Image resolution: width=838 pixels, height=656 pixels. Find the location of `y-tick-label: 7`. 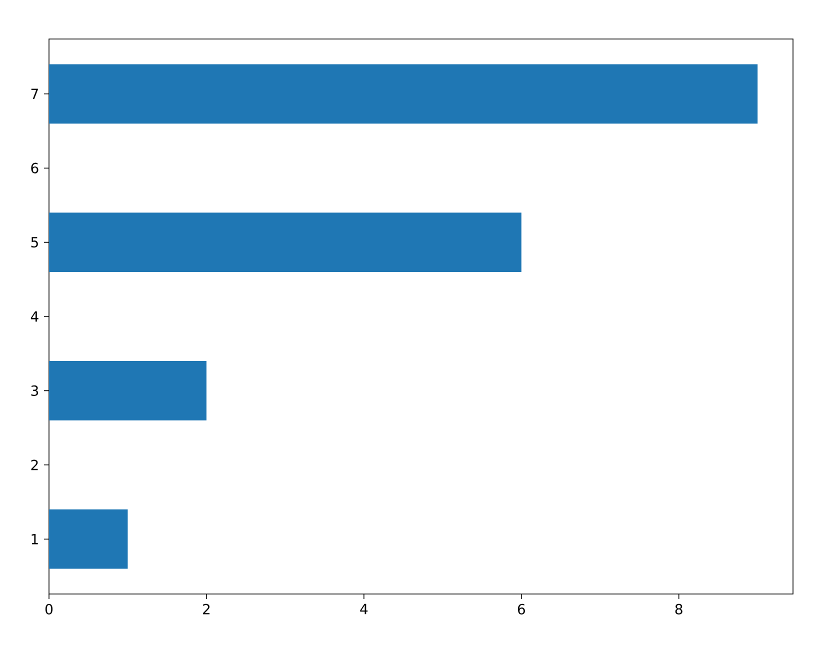

y-tick-label: 7 is located at coordinates (34, 93).